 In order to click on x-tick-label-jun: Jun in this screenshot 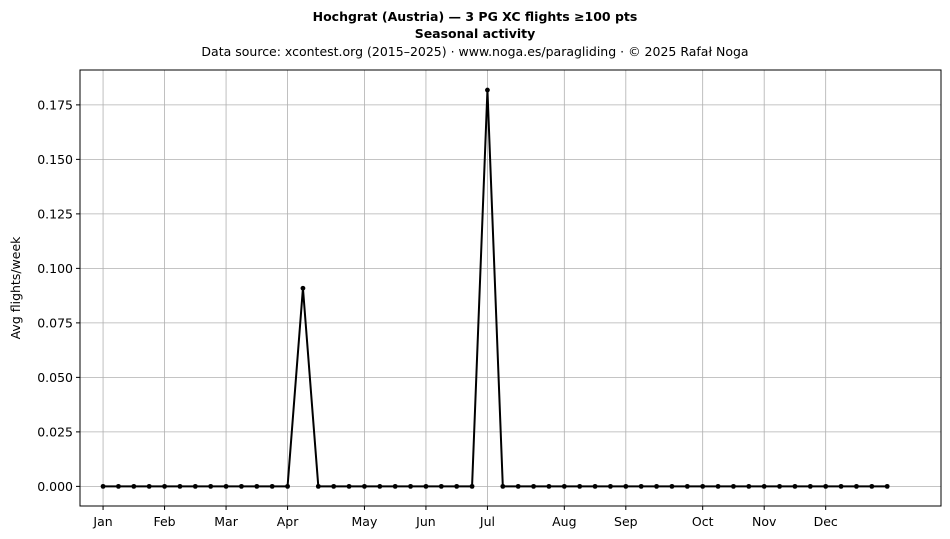, I will do `click(425, 521)`.